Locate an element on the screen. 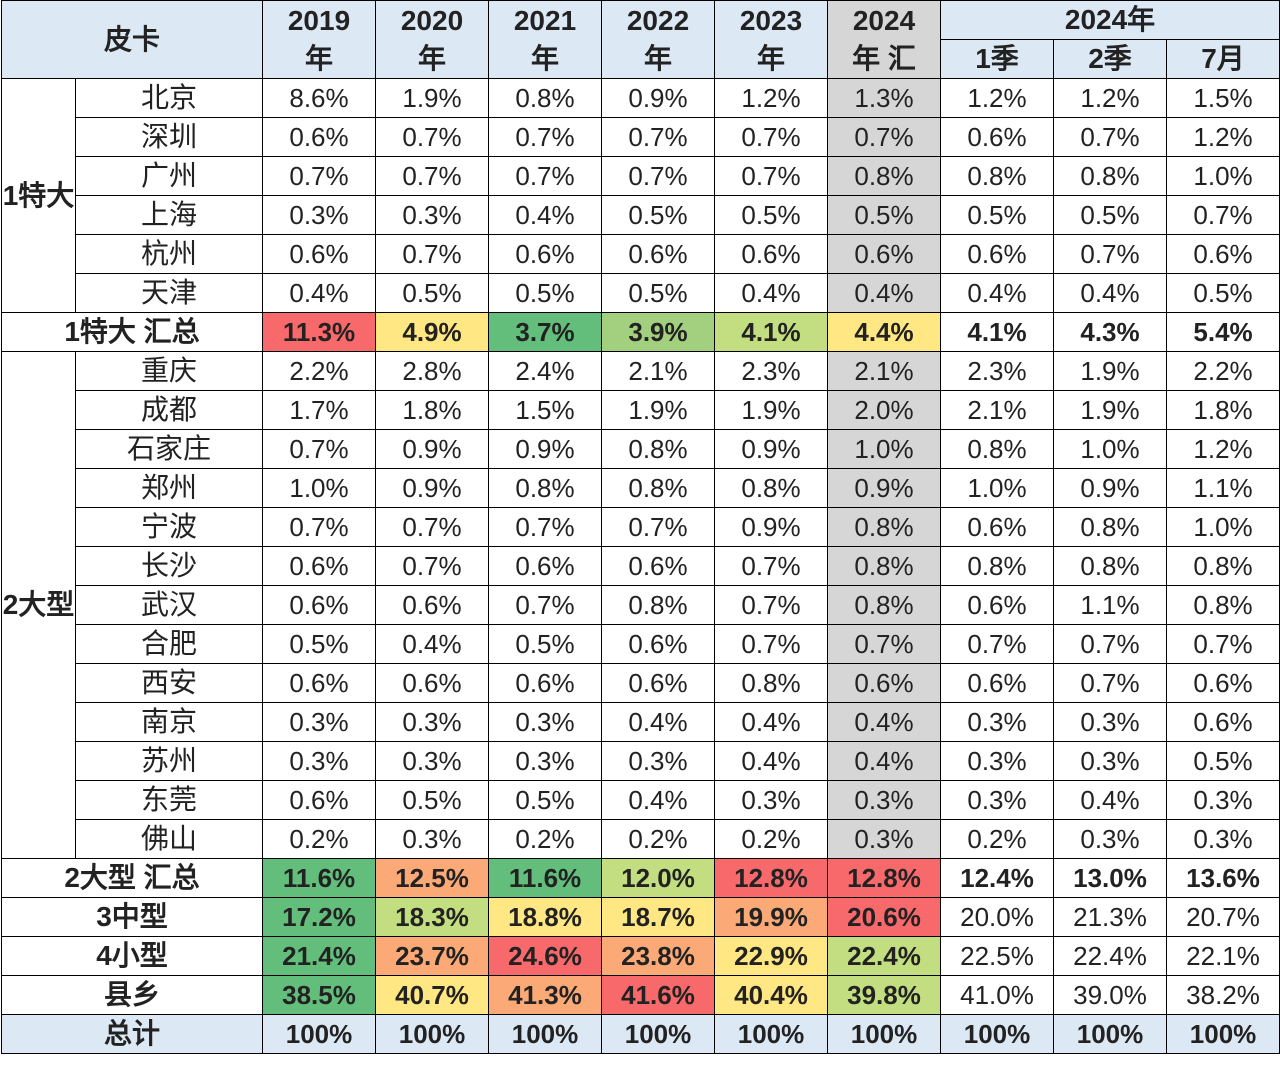 Image resolution: width=1280 pixels, height=1071 pixels. value-cell: 2.8% is located at coordinates (432, 371).